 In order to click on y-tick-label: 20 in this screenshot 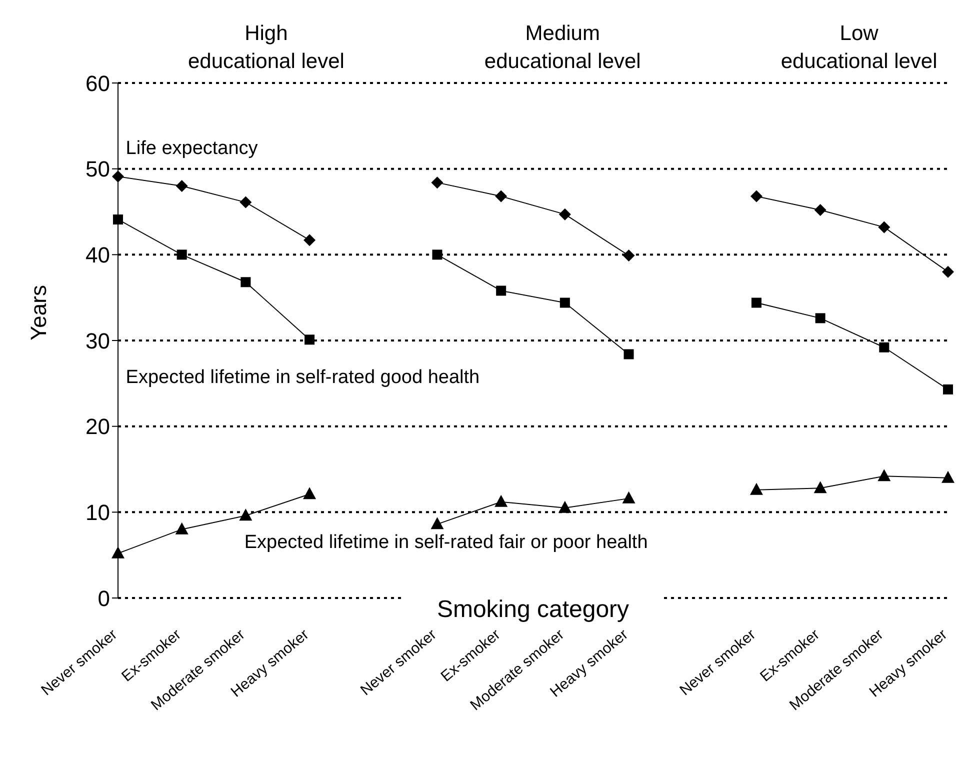, I will do `click(98, 427)`.